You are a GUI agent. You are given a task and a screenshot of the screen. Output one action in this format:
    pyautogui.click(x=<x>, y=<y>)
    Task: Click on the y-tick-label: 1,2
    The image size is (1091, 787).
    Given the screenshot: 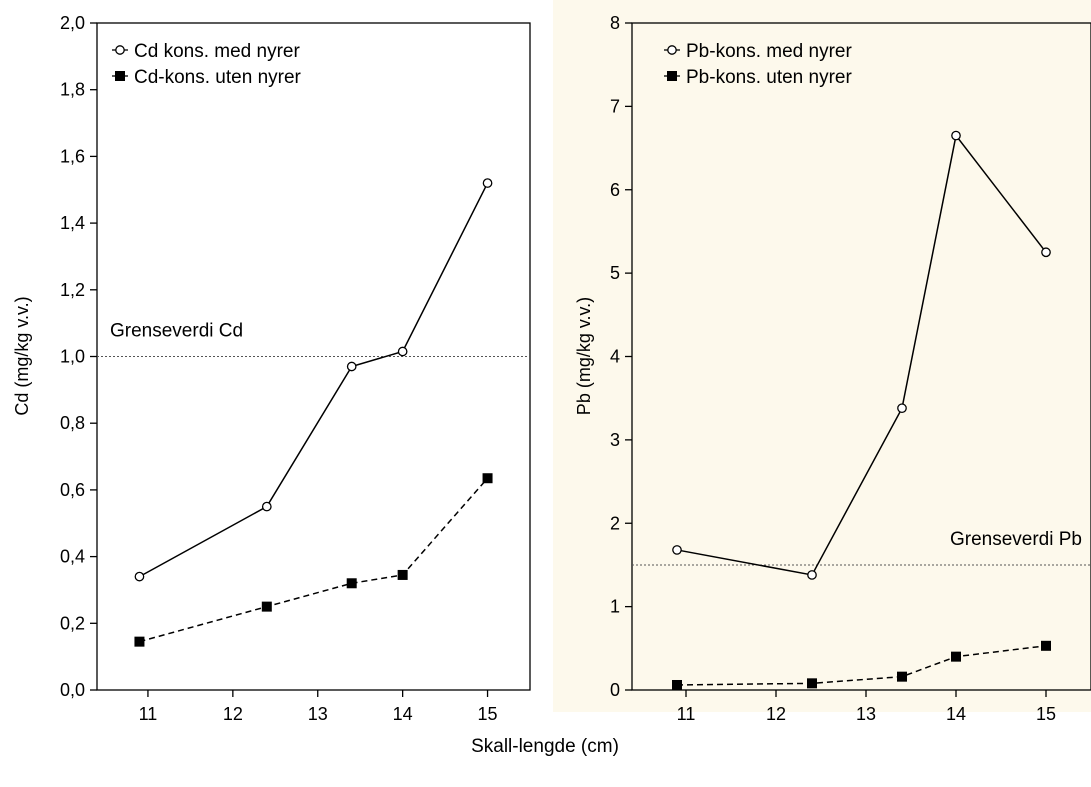 What is the action you would take?
    pyautogui.click(x=72, y=290)
    